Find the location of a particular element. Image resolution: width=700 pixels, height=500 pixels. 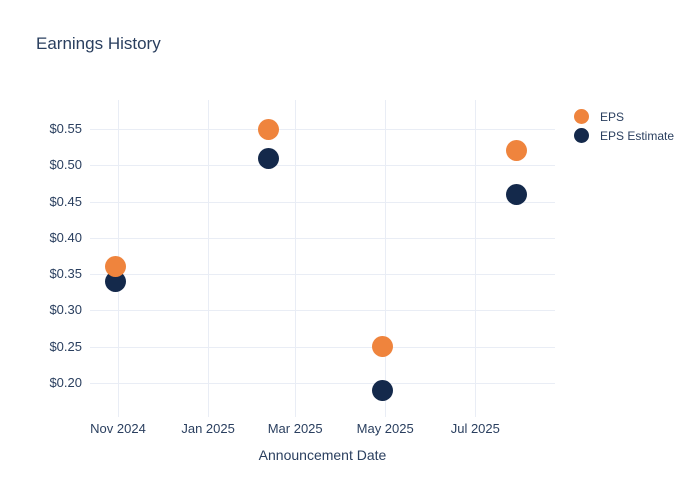

x-tick-label: Jan 2025 is located at coordinates (208, 428).